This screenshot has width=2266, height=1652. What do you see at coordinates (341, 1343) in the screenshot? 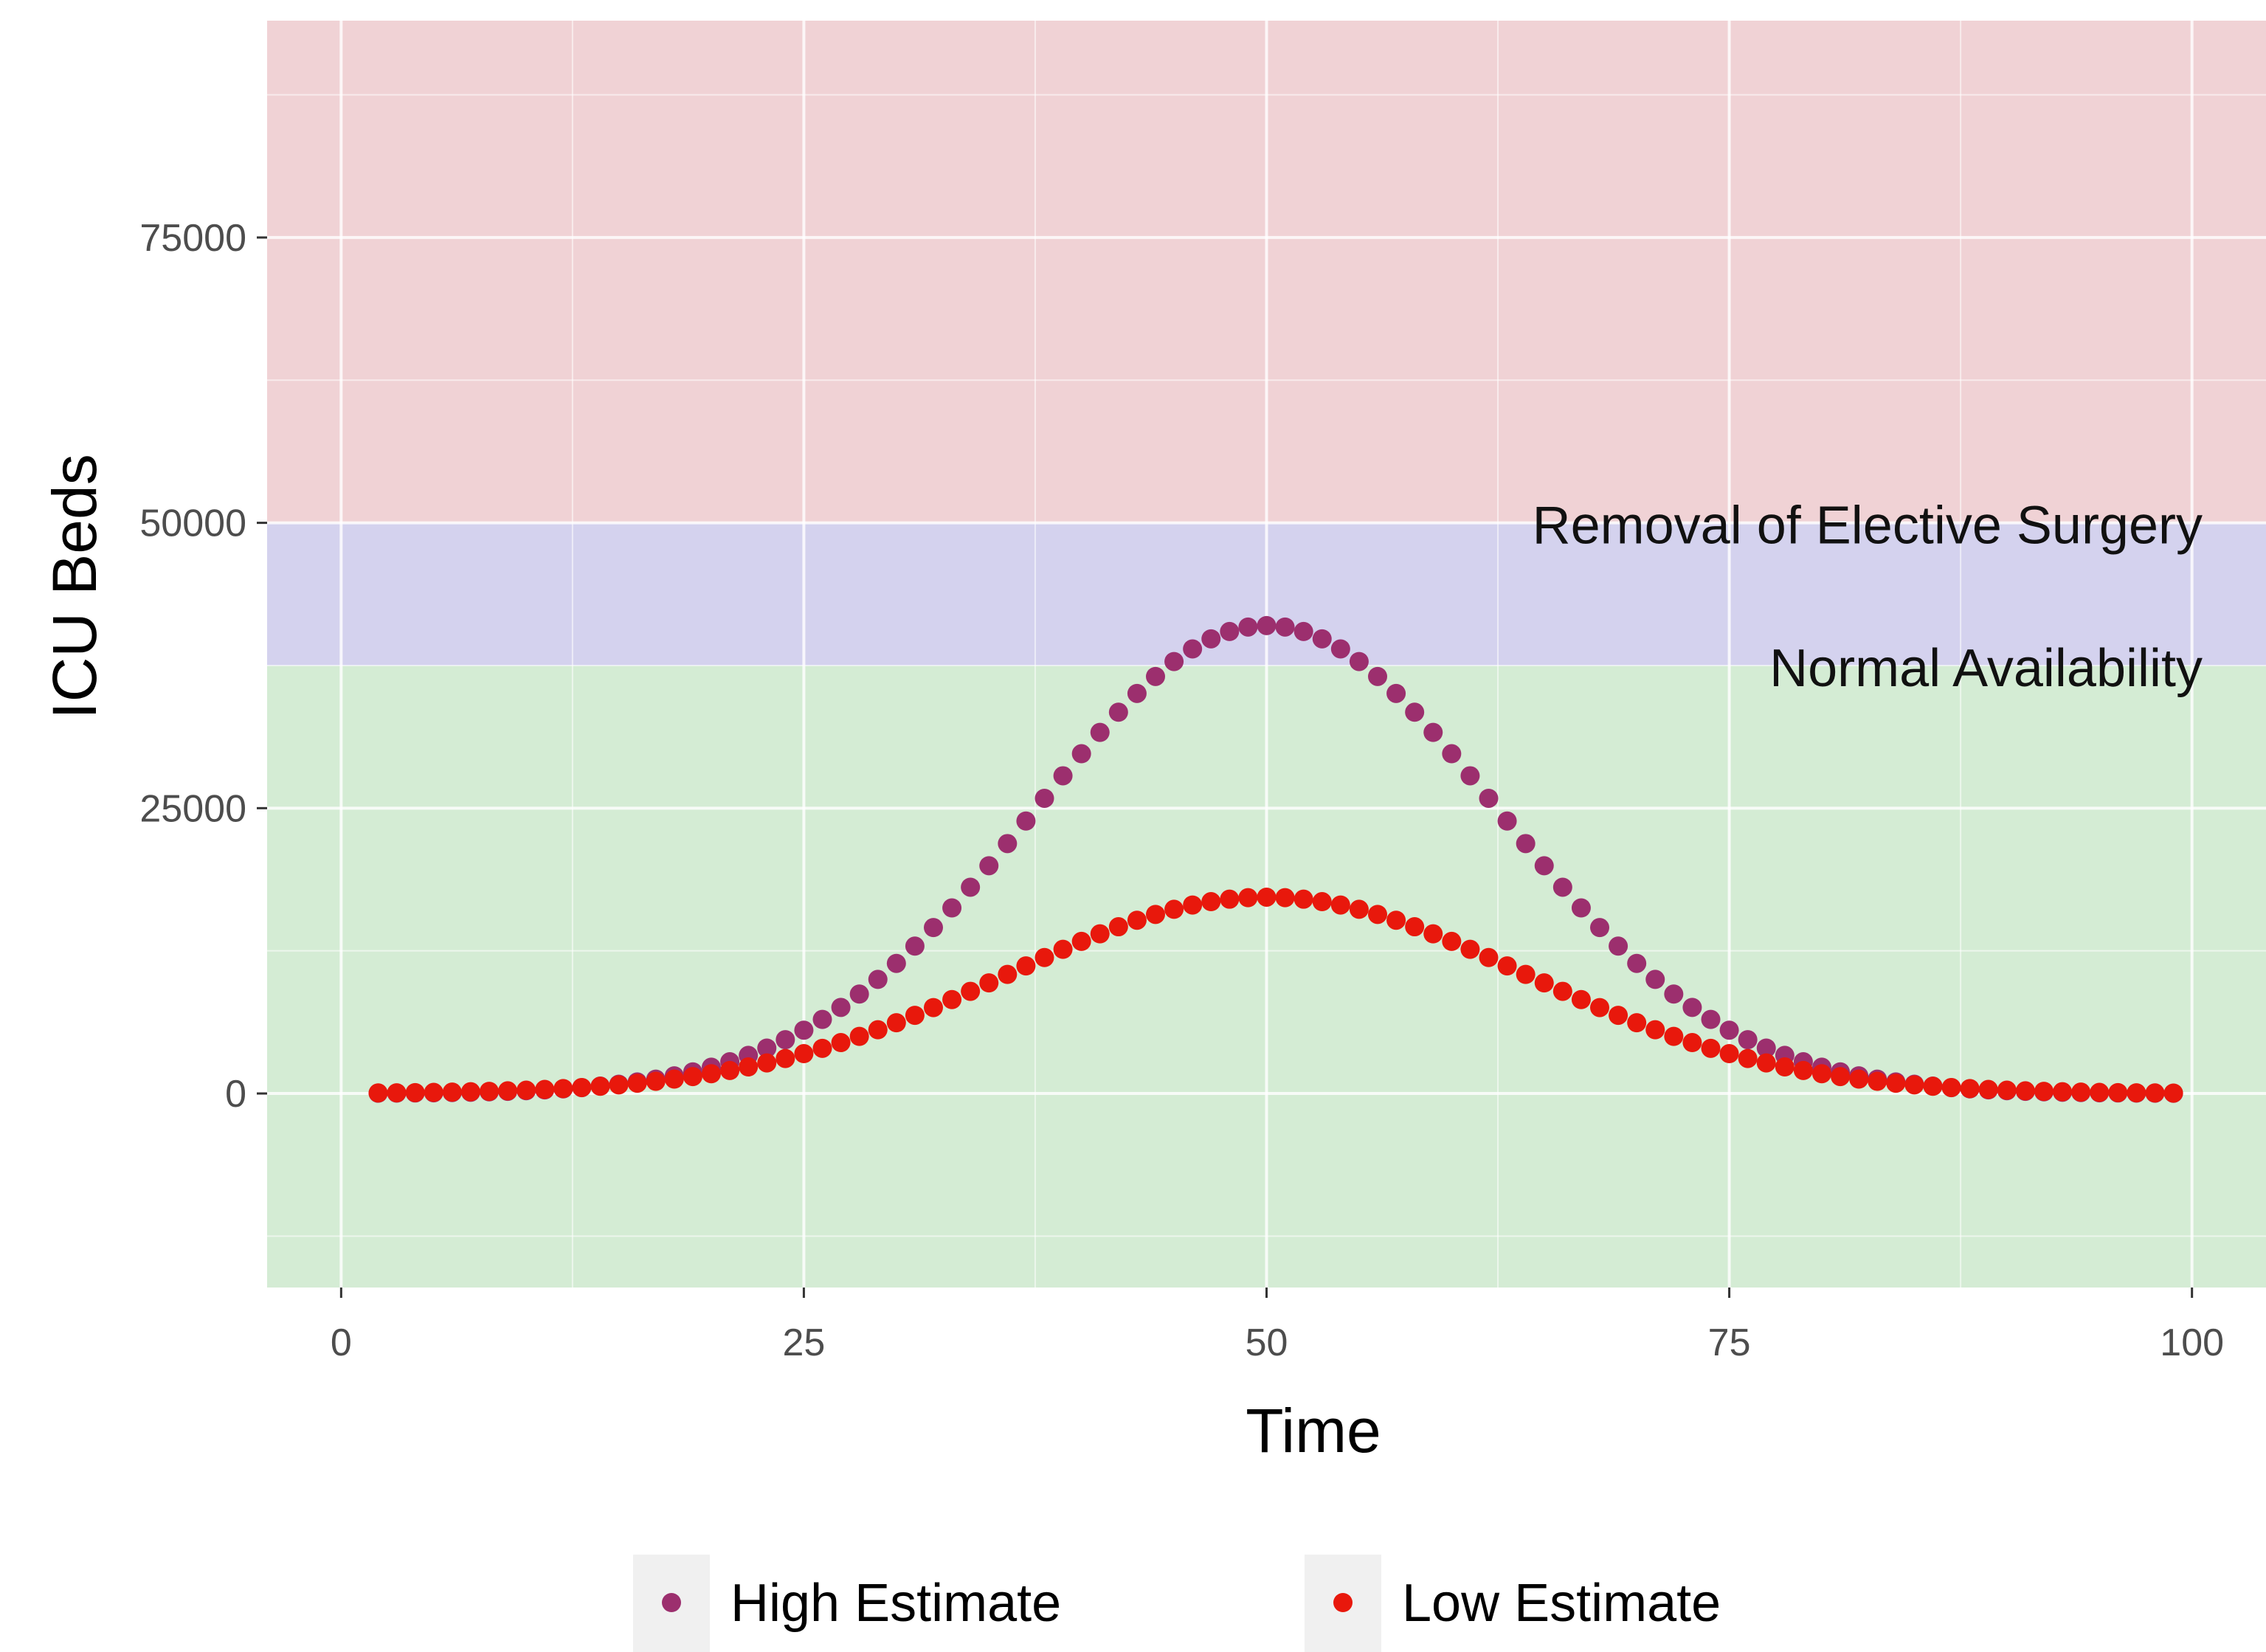
I see `x-tick-label: 0` at bounding box center [341, 1343].